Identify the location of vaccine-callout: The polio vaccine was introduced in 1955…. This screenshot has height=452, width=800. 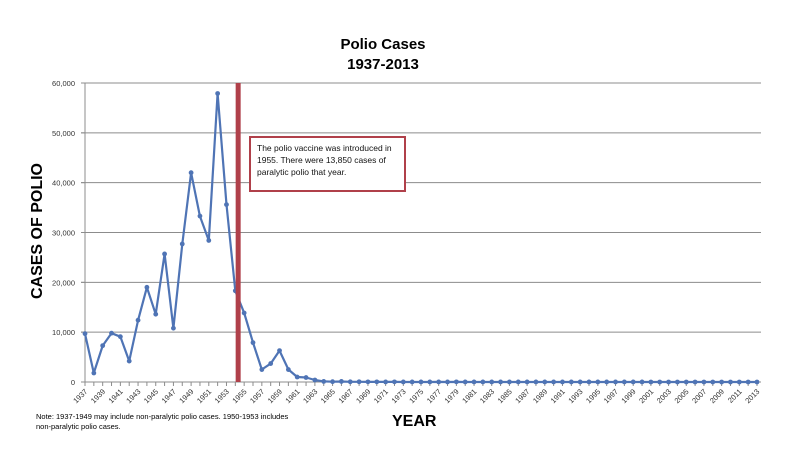
(327, 164).